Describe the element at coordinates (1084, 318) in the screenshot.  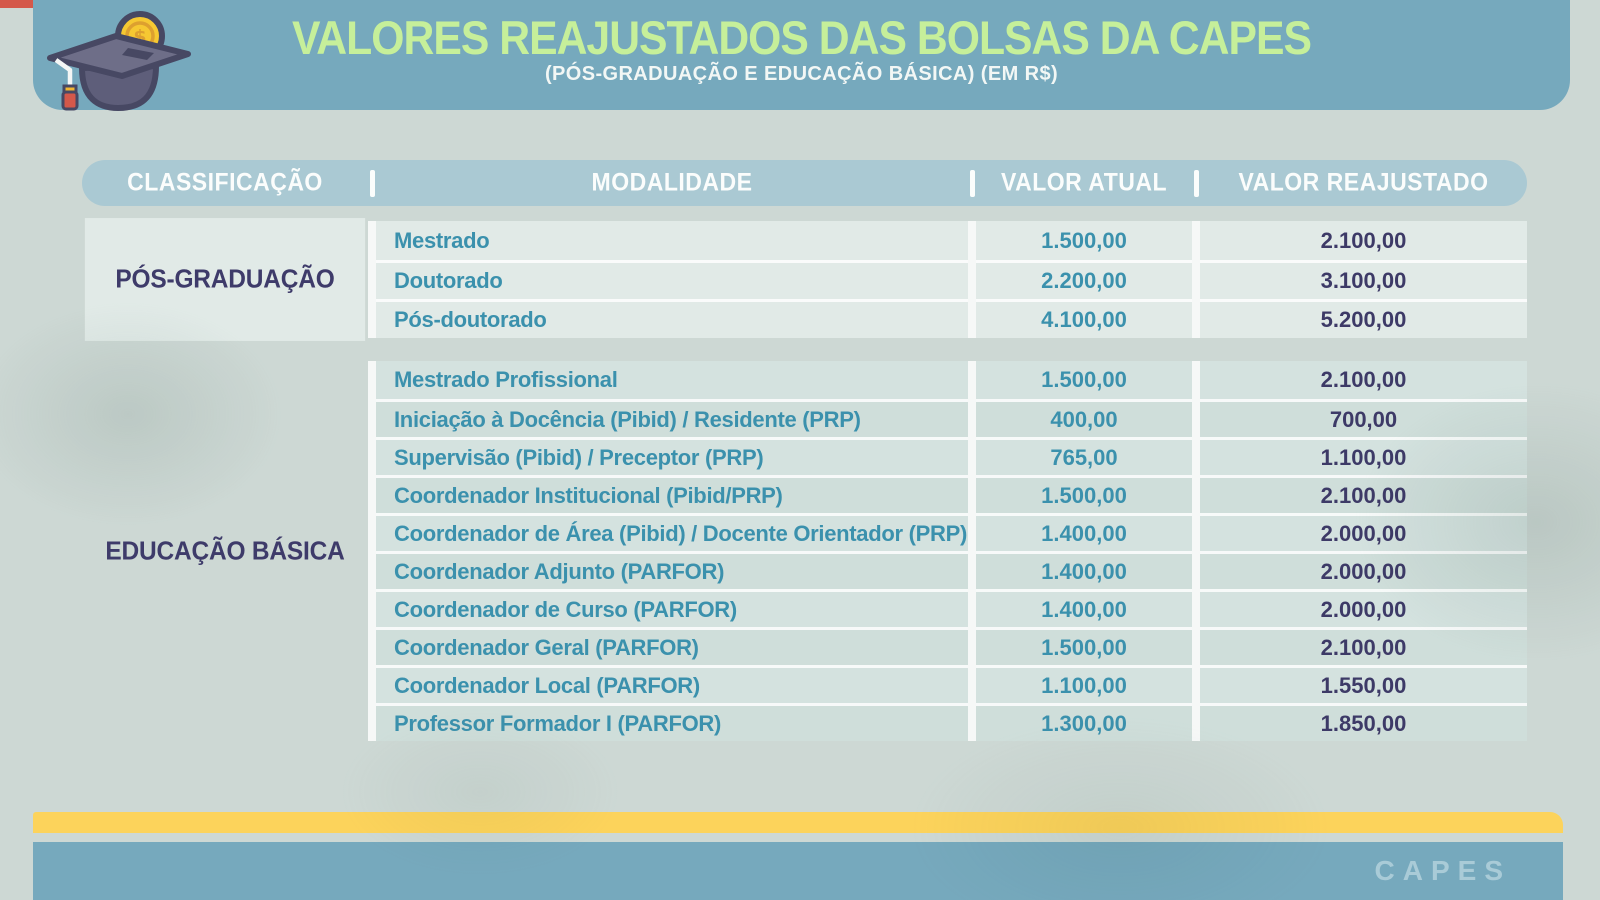
I see `valor-atual-cell: 4.100,00` at that location.